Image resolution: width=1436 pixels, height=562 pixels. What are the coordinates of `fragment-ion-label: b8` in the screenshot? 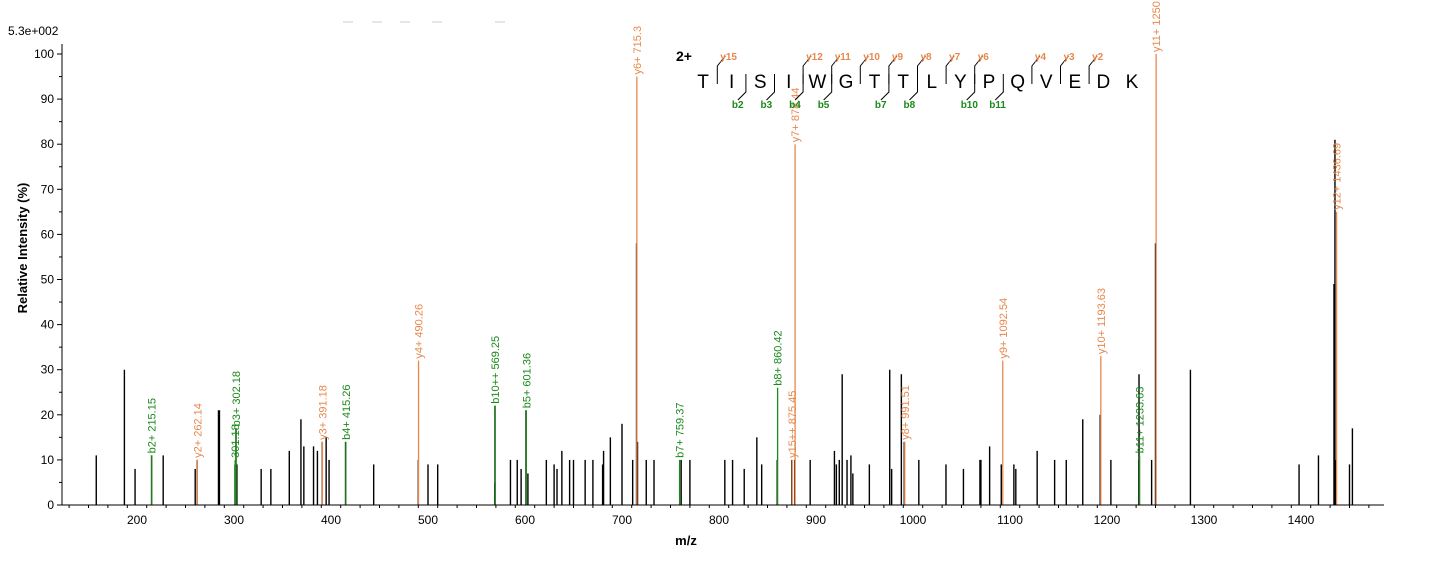 It's located at (910, 105).